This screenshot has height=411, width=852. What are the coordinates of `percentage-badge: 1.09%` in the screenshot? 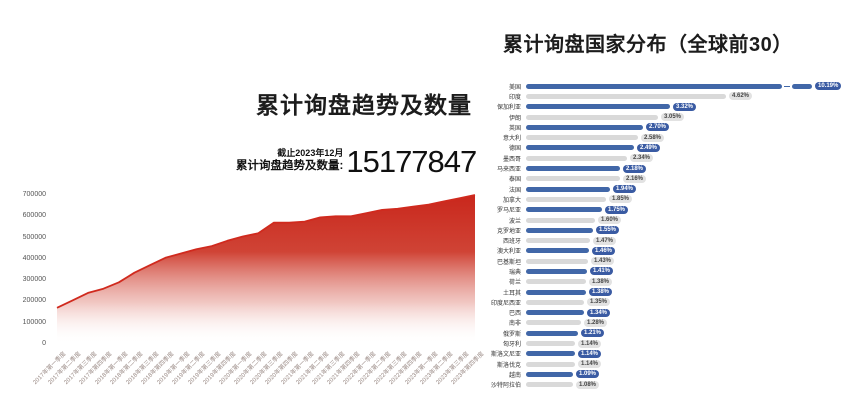 It's located at (588, 374).